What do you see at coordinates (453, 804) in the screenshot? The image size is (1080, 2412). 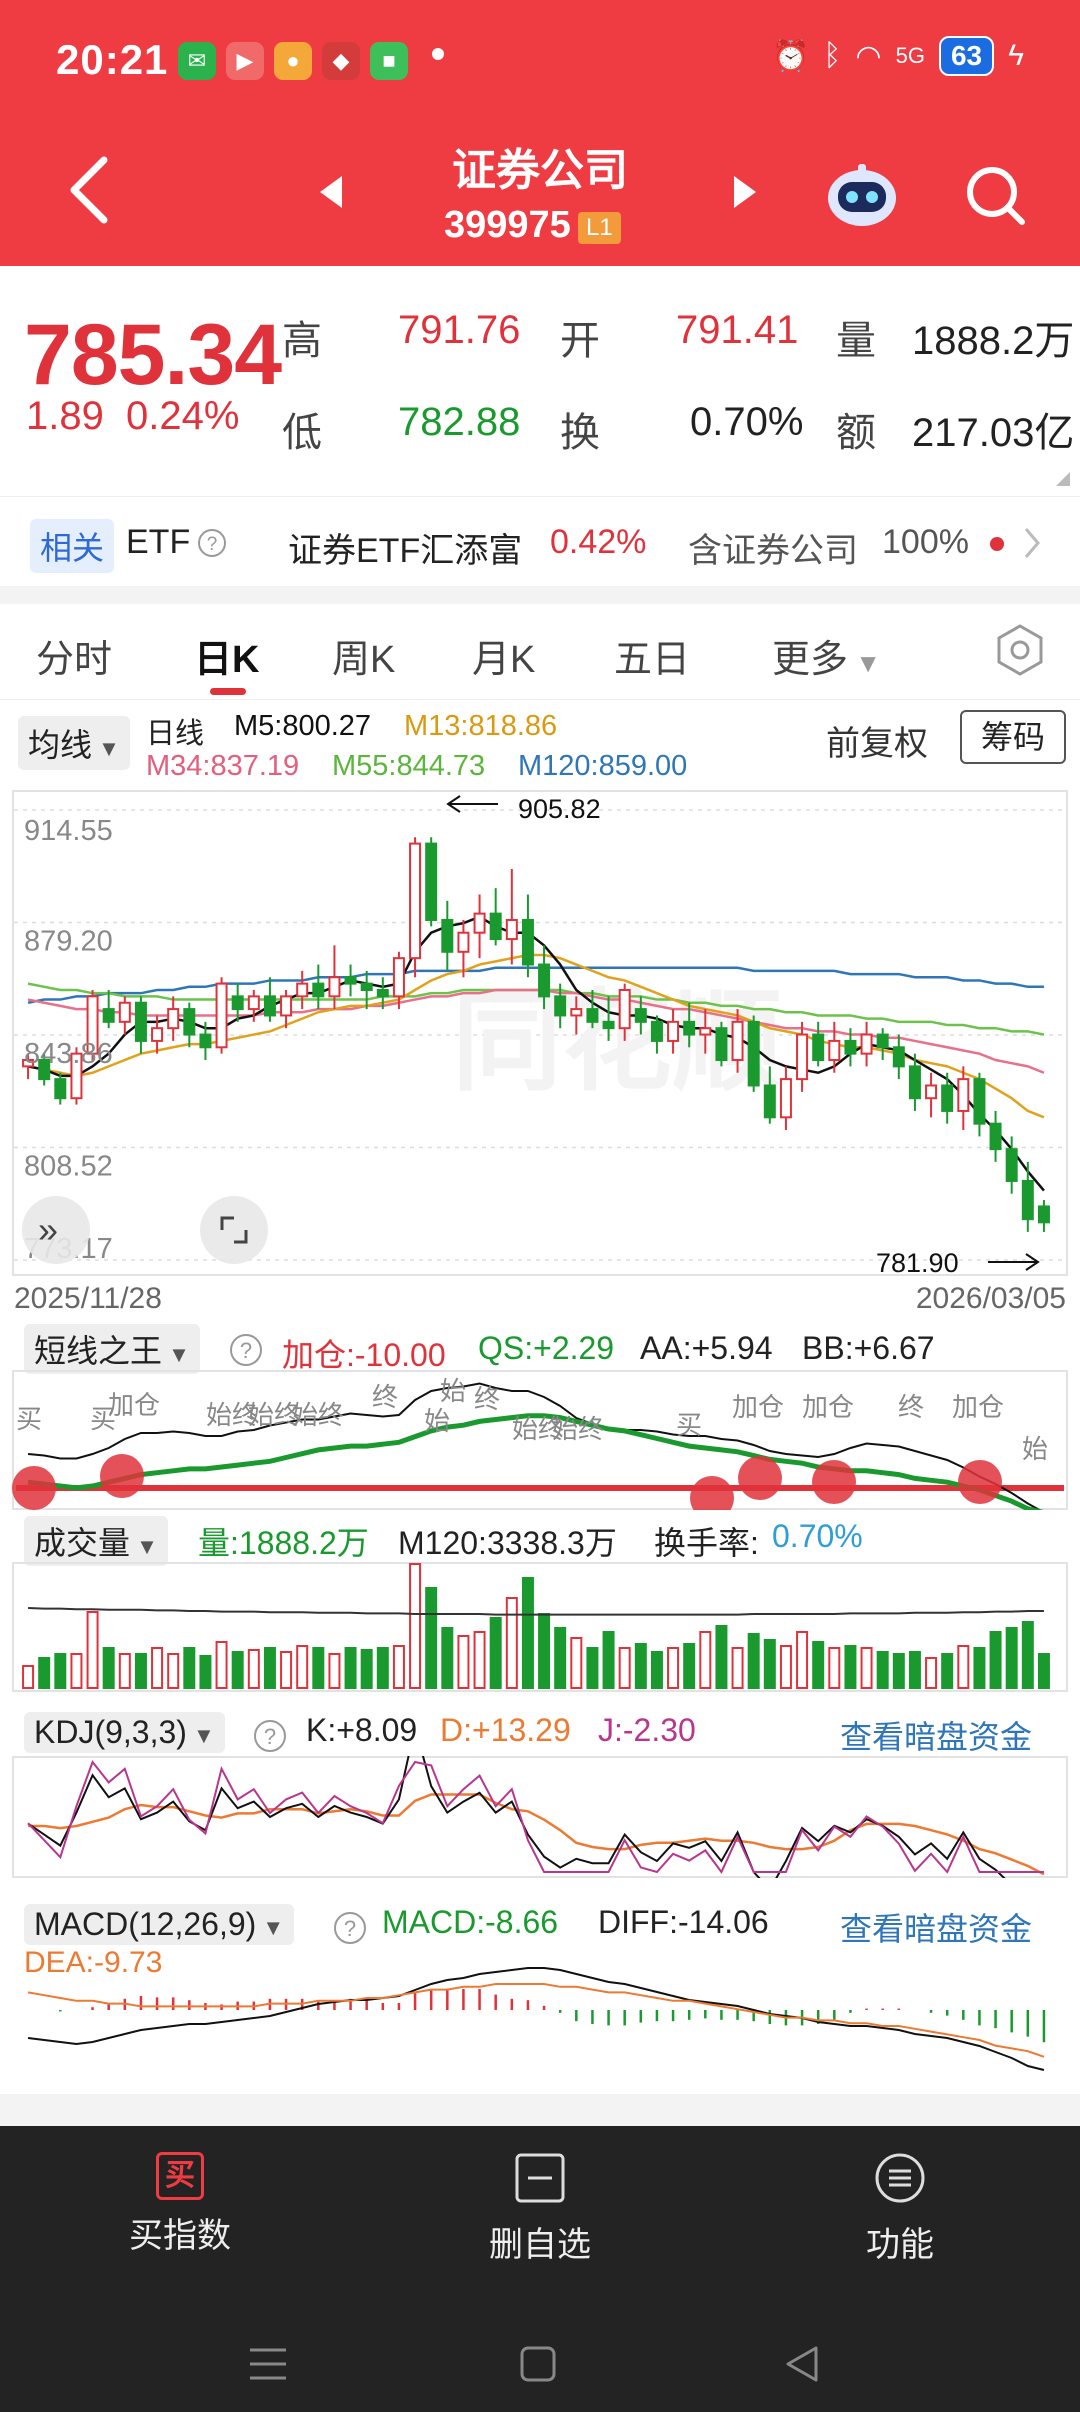 I see `high-arrow-head` at bounding box center [453, 804].